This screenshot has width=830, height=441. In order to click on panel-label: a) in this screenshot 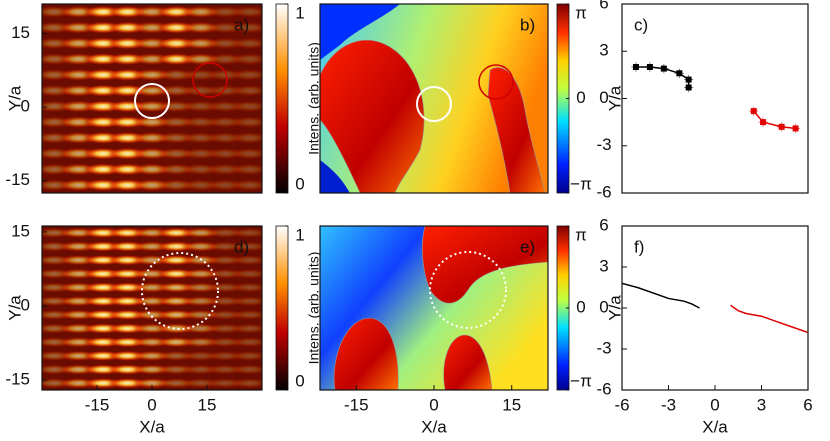, I will do `click(241, 24)`.